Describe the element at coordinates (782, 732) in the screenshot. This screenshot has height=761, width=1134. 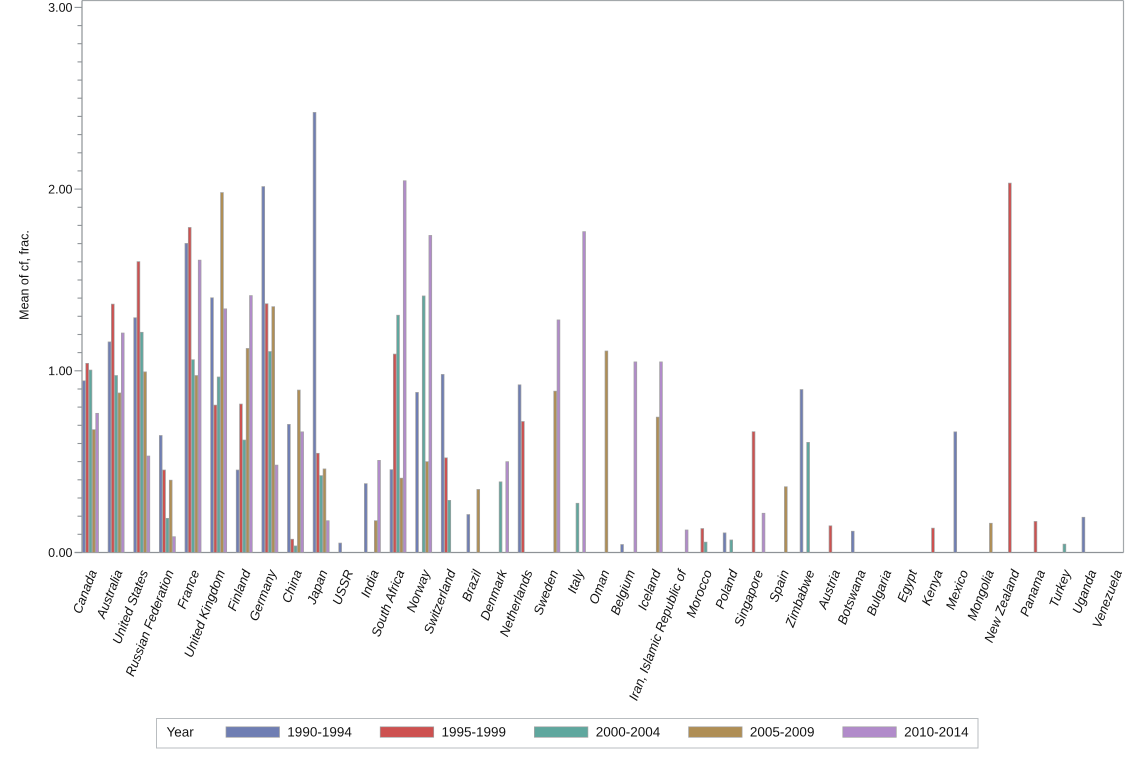
I see `svg-text: 2005-2009` at that location.